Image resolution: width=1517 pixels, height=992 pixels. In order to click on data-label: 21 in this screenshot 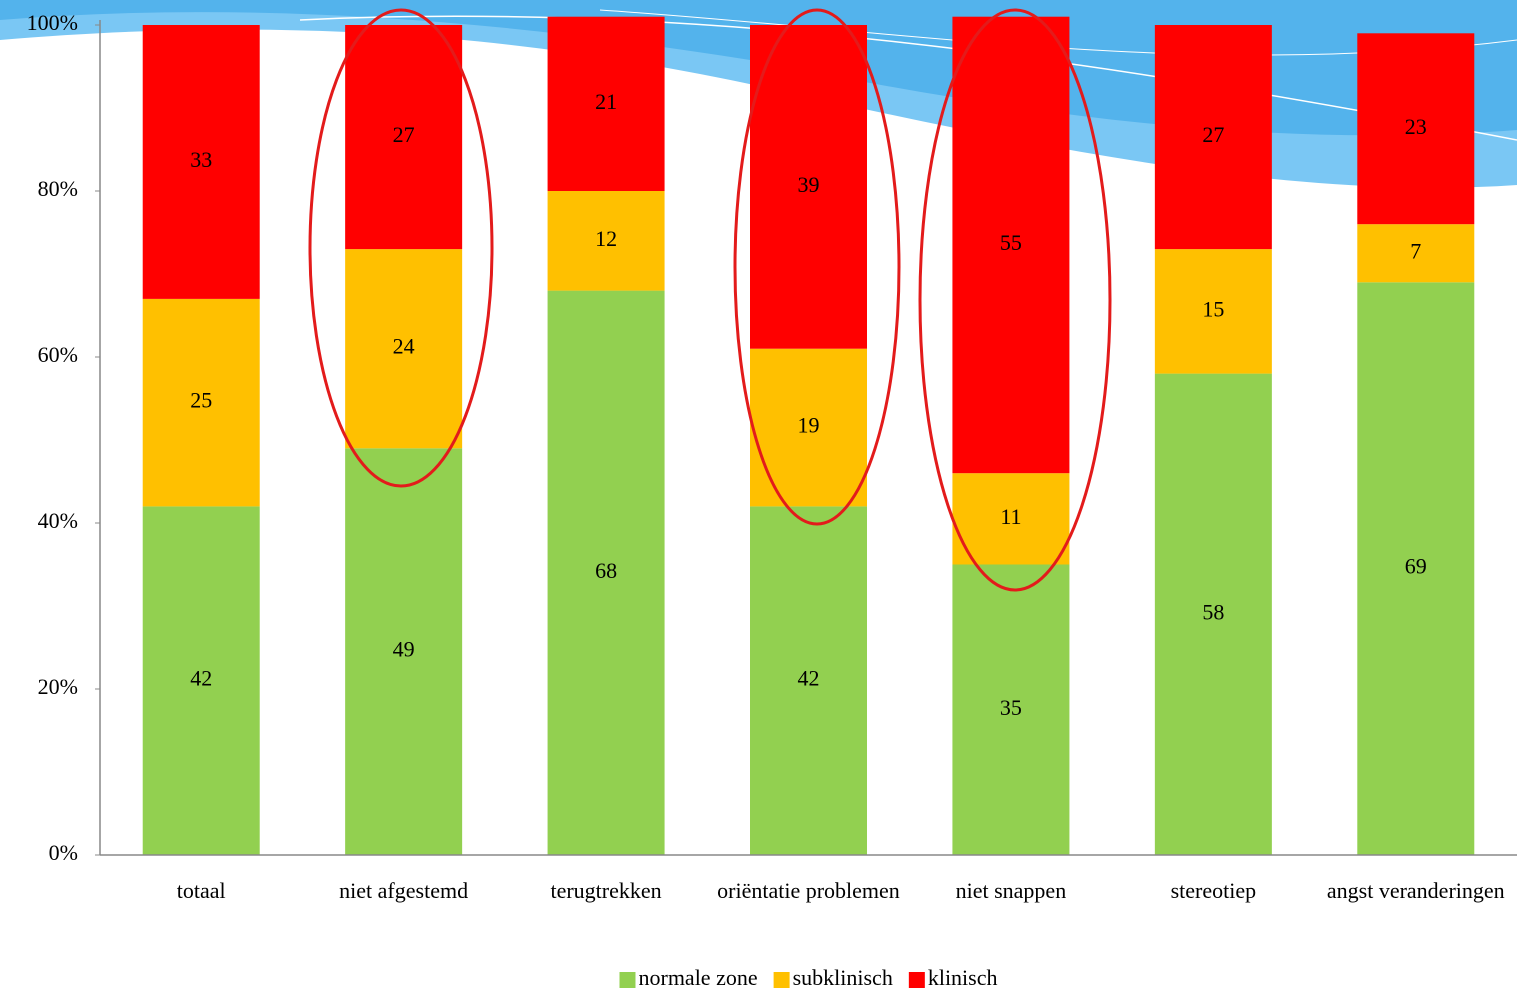, I will do `click(606, 101)`.